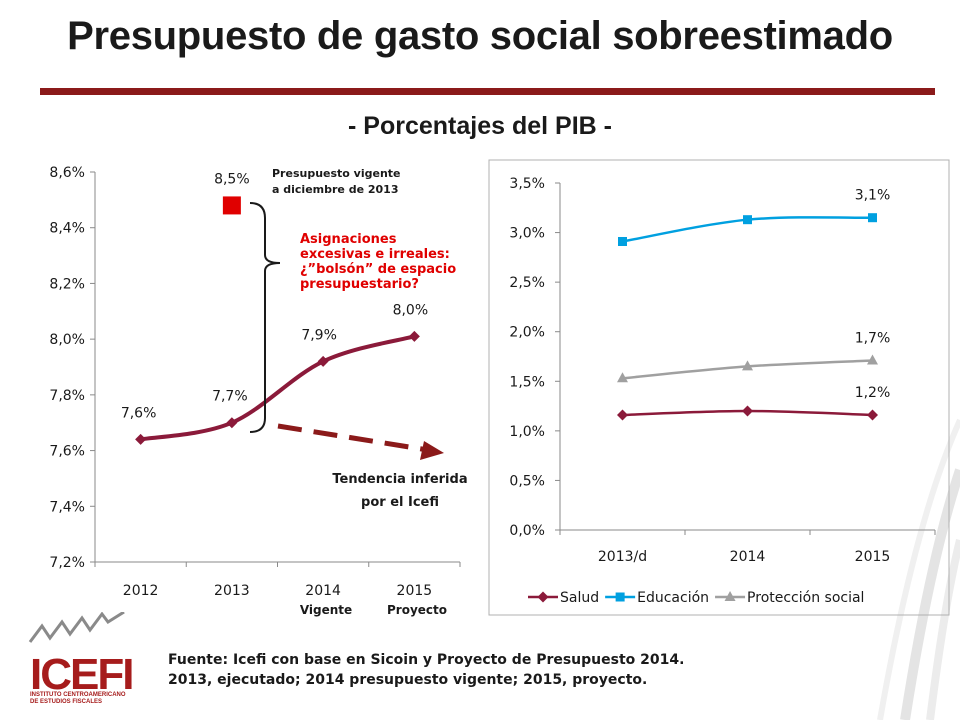 The height and width of the screenshot is (720, 960). What do you see at coordinates (359, 284) in the screenshot?
I see `asignaciones-line-4: presupuestario?` at bounding box center [359, 284].